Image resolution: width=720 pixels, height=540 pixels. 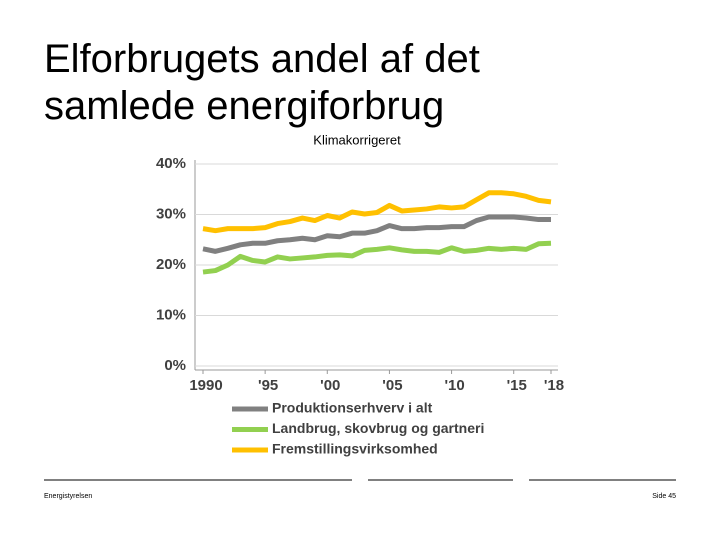 I want to click on x-tick-label: '05, so click(x=392, y=385).